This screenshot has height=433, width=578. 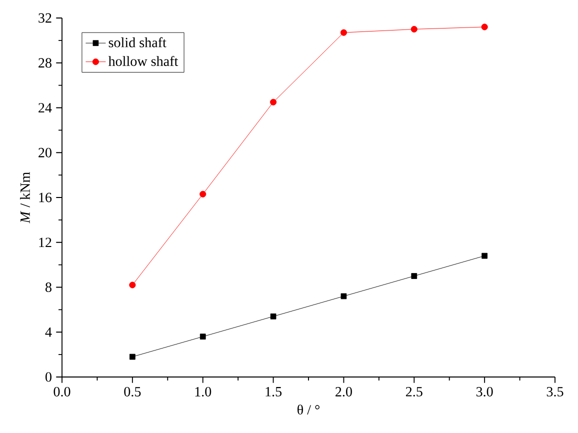 I want to click on y-tick-label: 32, so click(x=45, y=18).